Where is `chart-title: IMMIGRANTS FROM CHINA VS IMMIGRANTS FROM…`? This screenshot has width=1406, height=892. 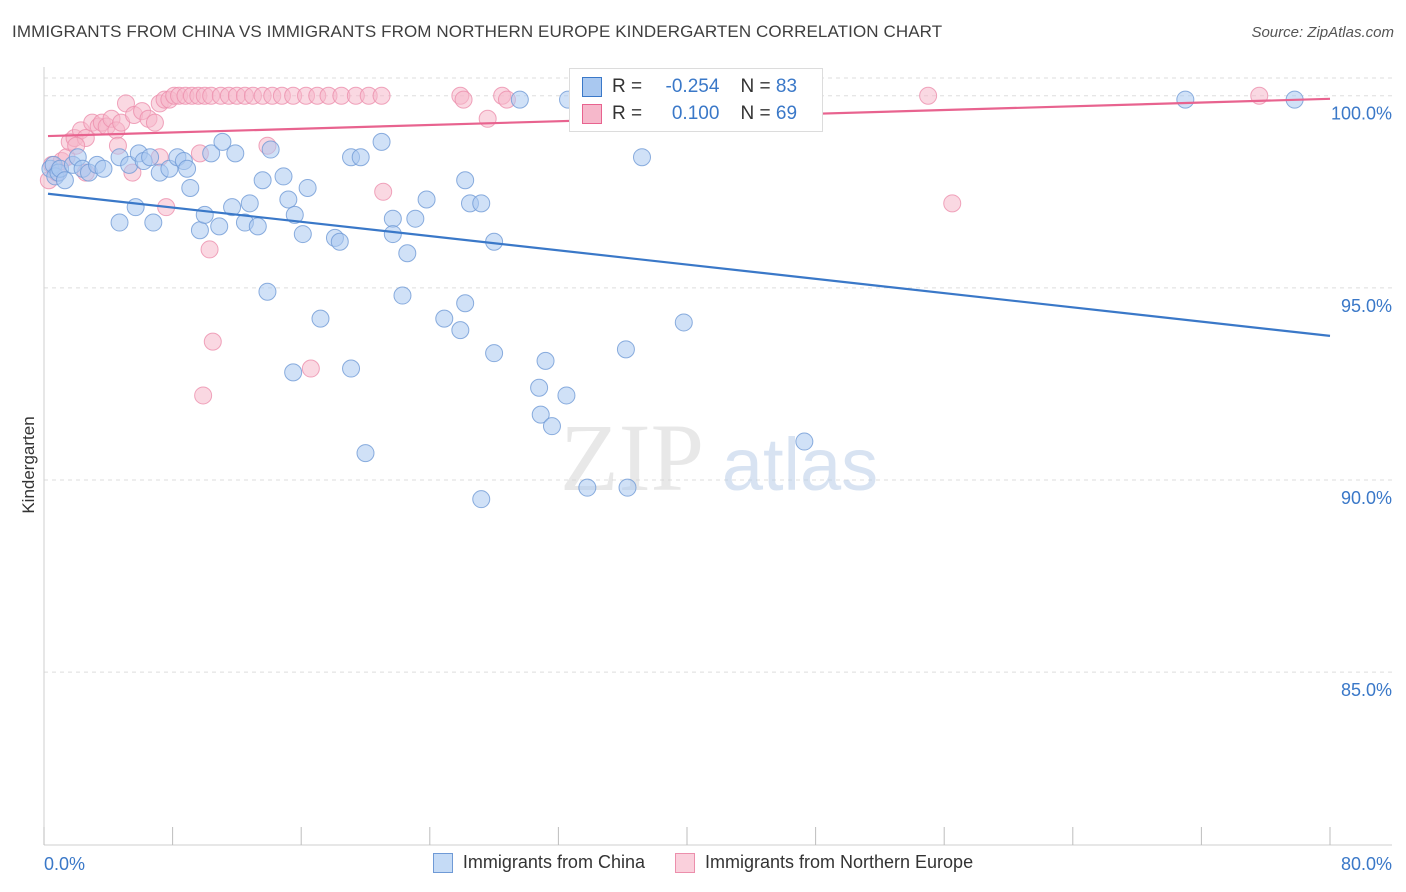 chart-title: IMMIGRANTS FROM CHINA VS IMMIGRANTS FROM… is located at coordinates (477, 31).